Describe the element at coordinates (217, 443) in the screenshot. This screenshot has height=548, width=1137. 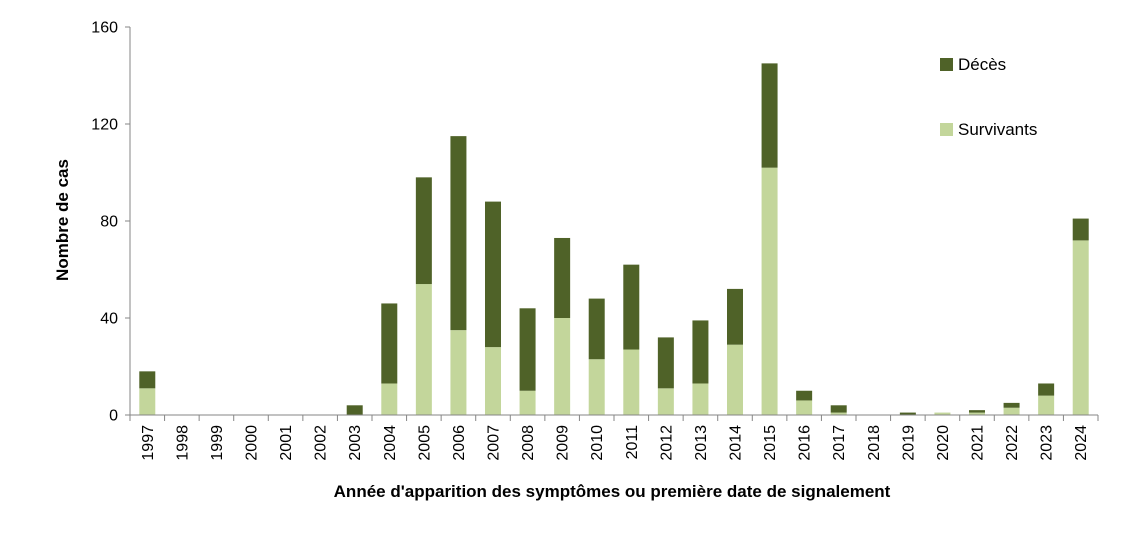
I see `x-tick-label-1999: 1999` at that location.